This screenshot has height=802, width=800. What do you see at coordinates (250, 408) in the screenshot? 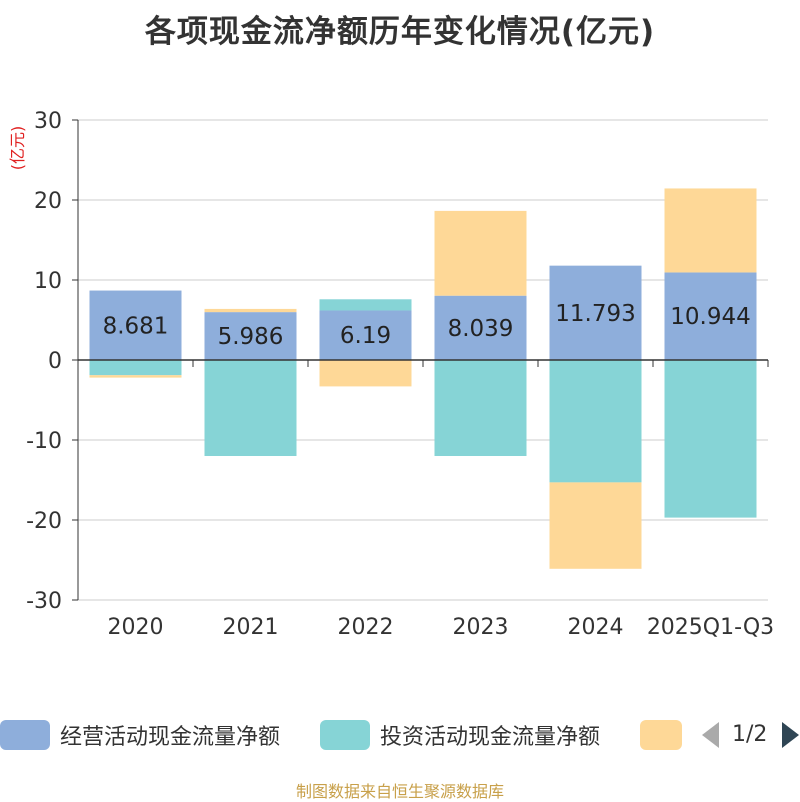
I see `bar-series2-2021` at bounding box center [250, 408].